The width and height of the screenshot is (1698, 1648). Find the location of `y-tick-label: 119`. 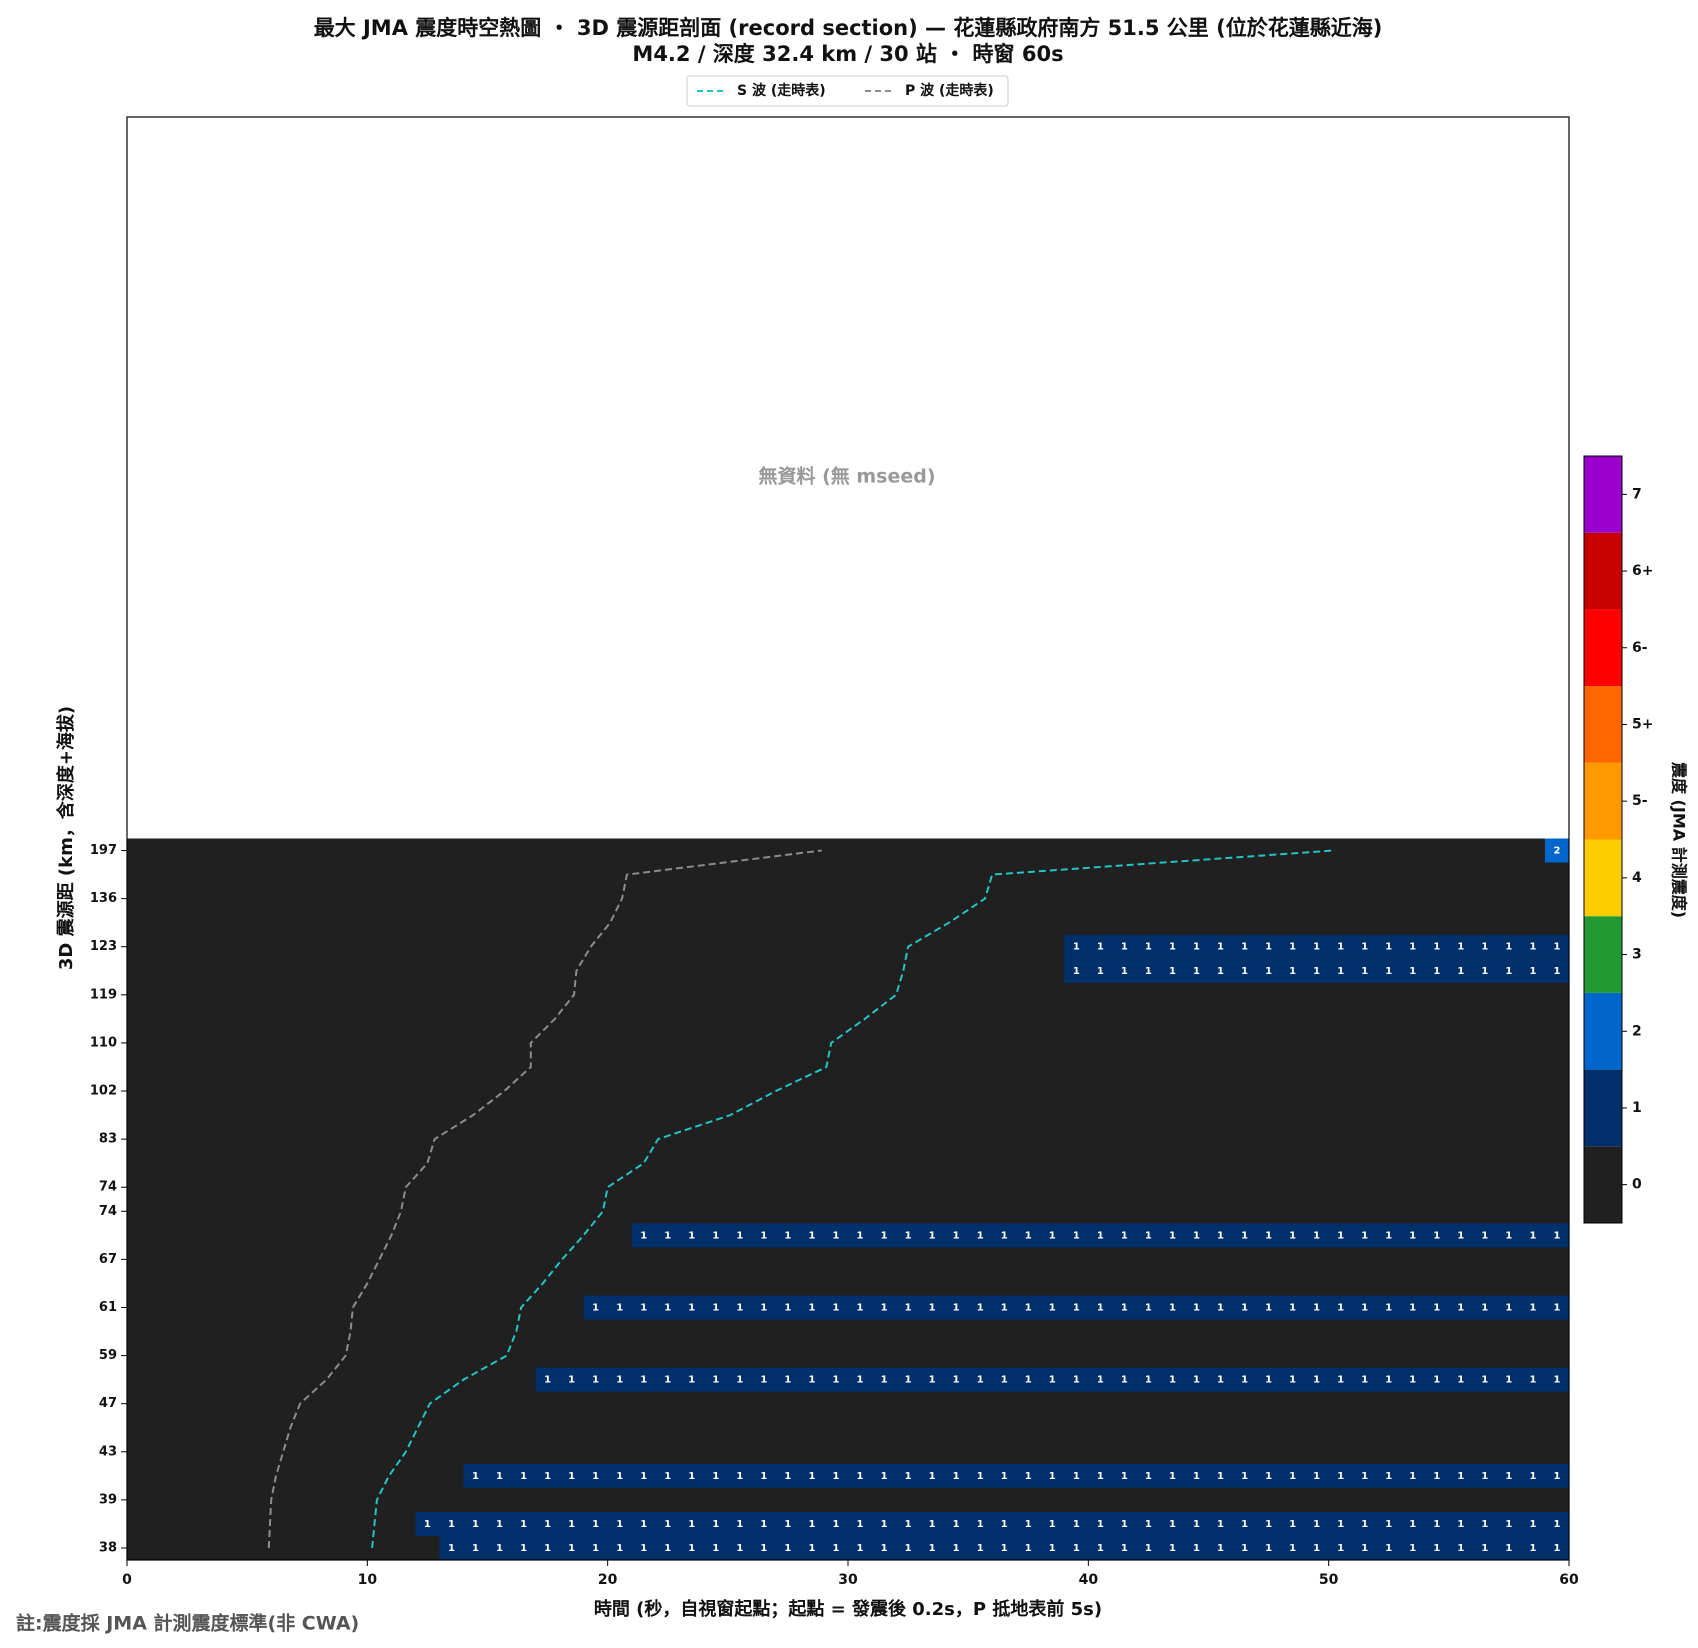

y-tick-label: 119 is located at coordinates (103, 994).